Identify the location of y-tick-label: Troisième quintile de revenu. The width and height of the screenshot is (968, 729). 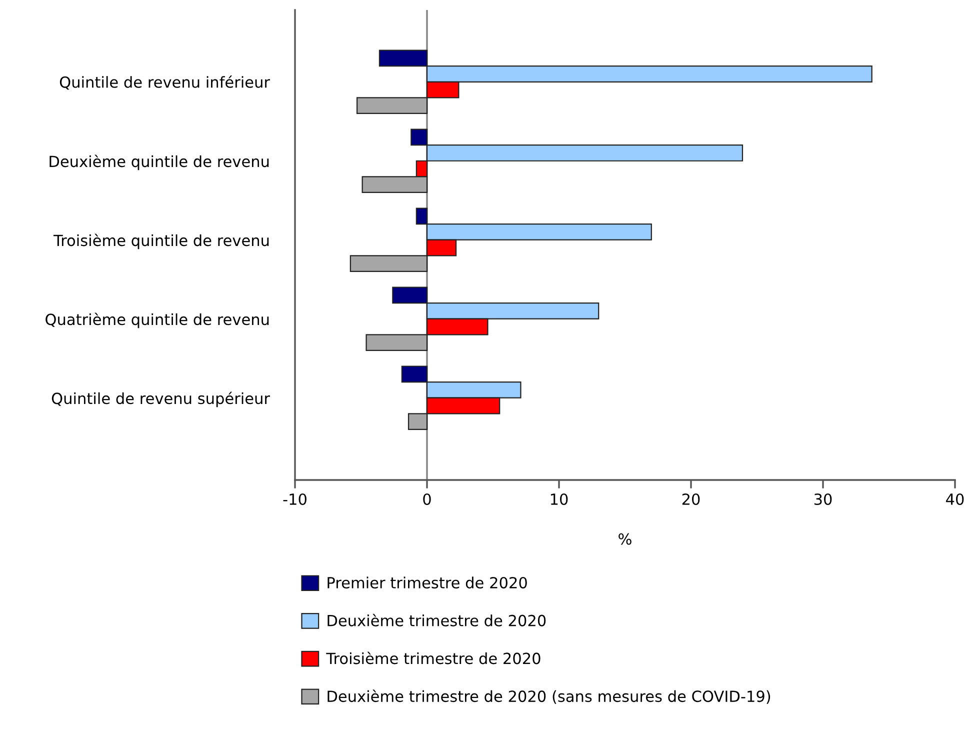
(161, 242).